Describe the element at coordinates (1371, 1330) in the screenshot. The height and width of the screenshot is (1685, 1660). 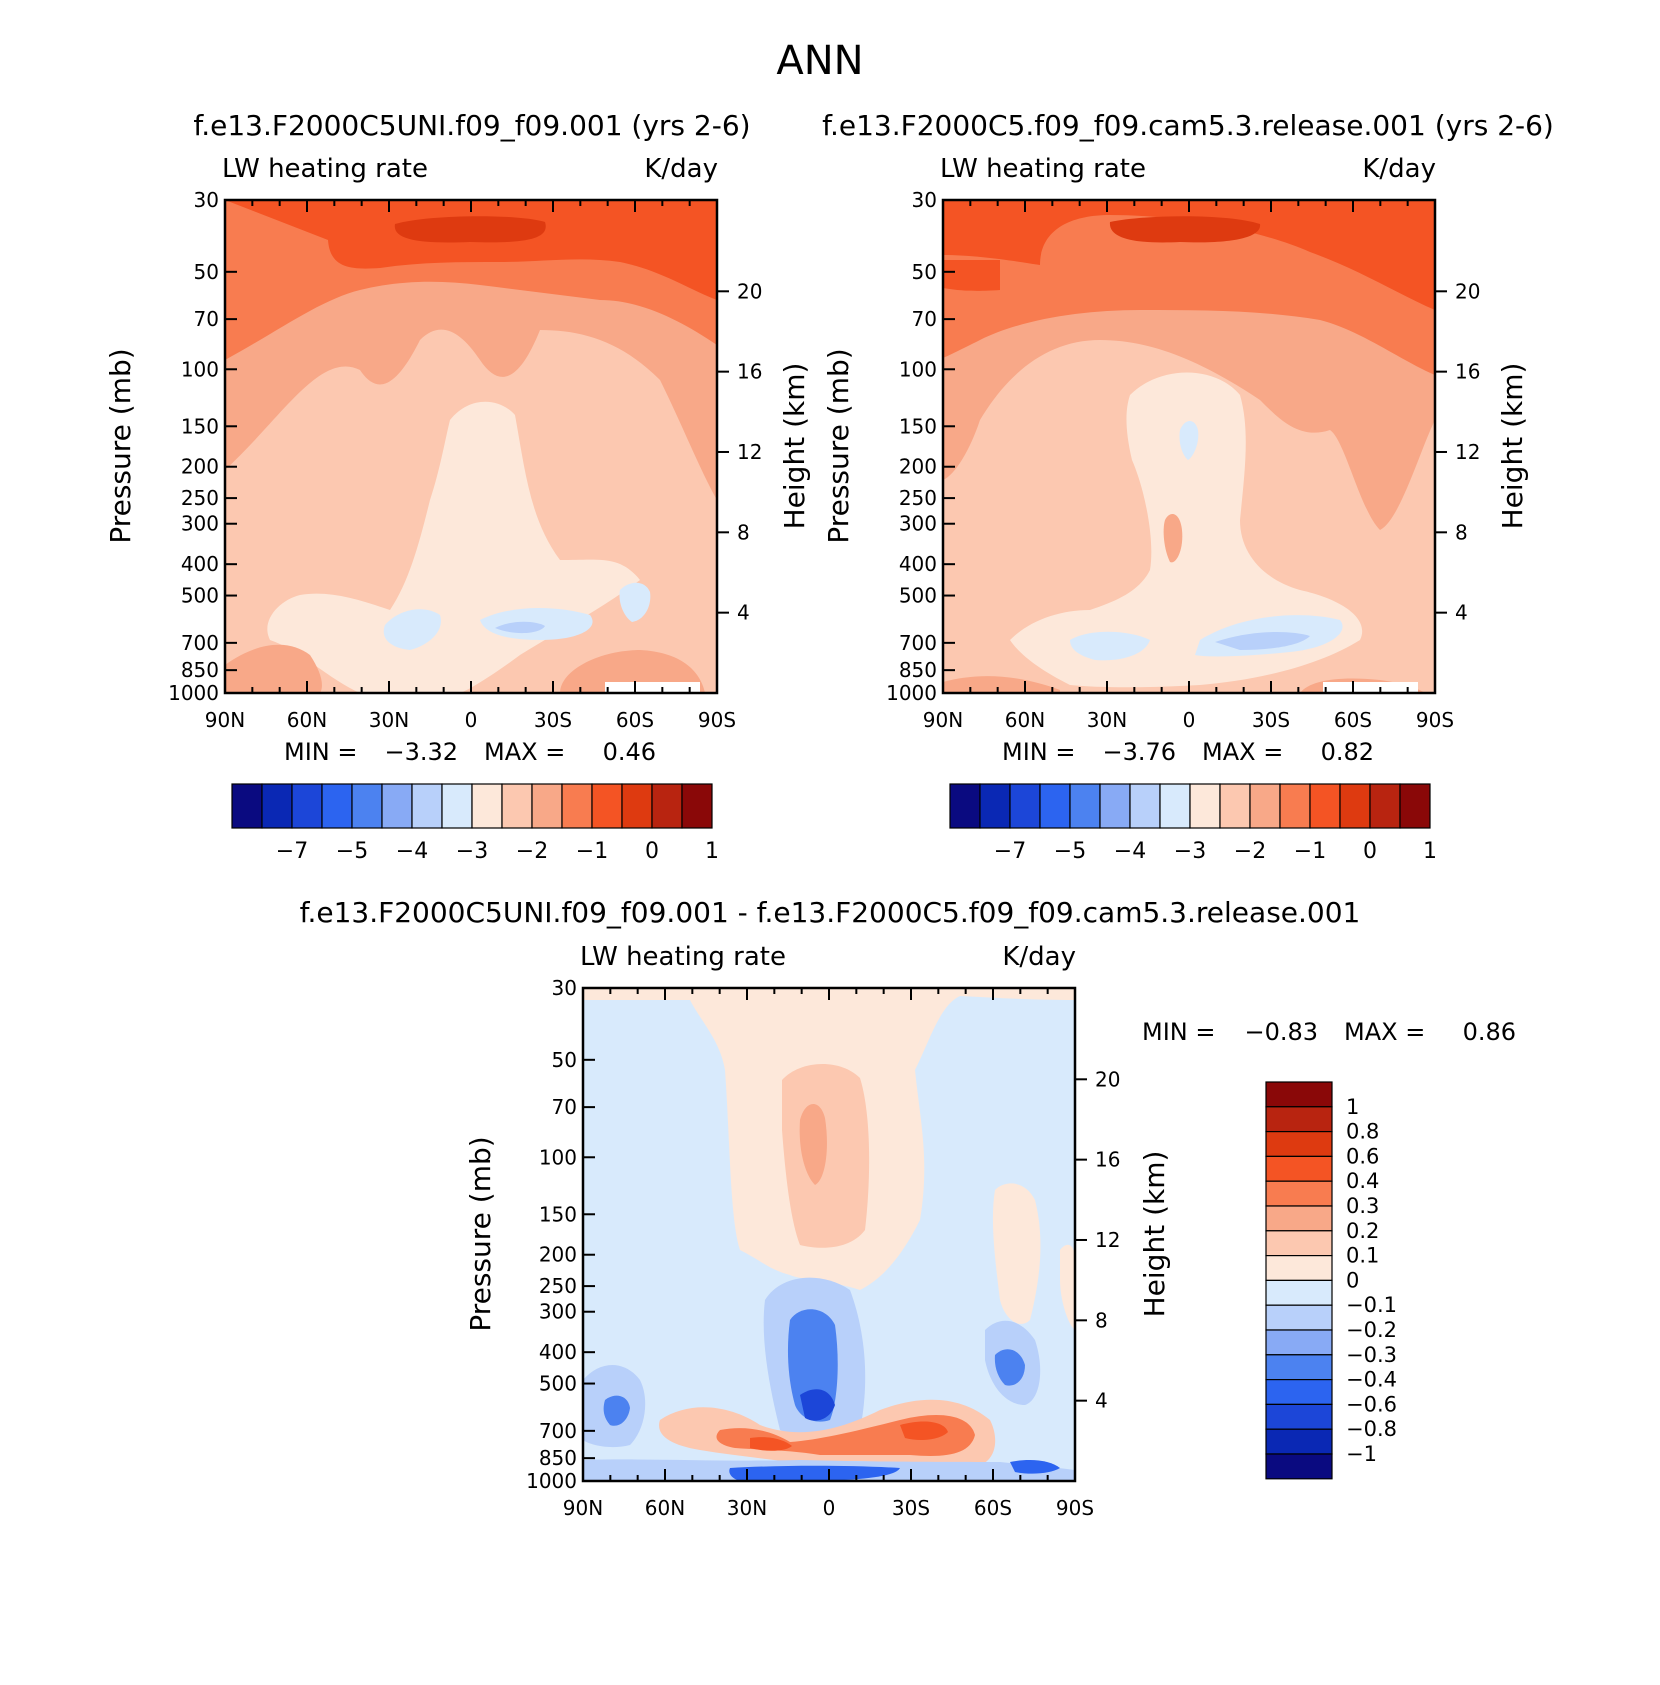
I see `panel-3-colorbar-label: −0.2` at that location.